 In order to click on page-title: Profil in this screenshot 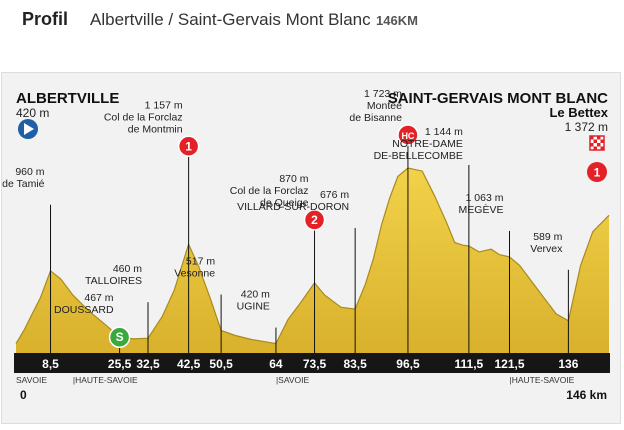, I will do `click(45, 19)`.